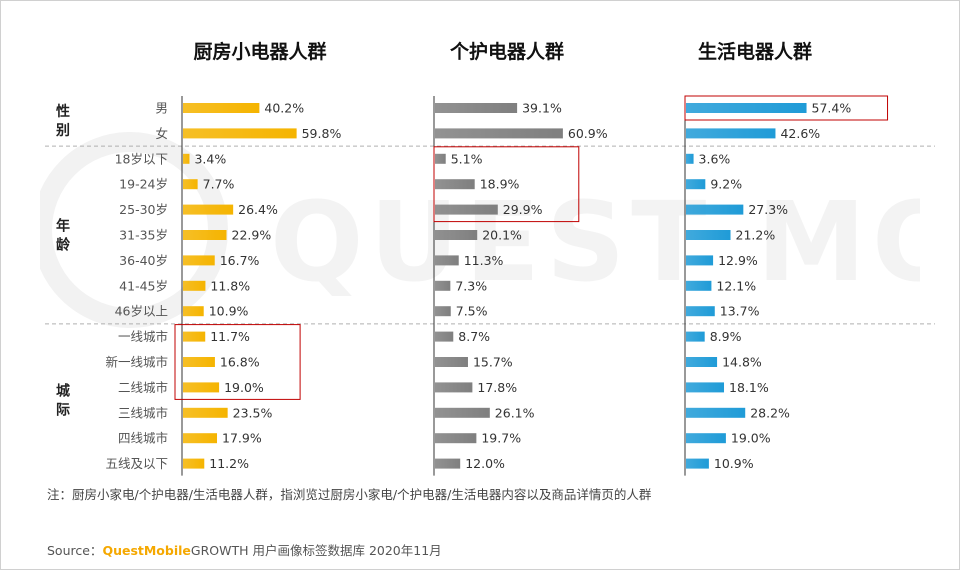 This screenshot has width=960, height=570. What do you see at coordinates (143, 387) in the screenshot?
I see `category-label: 二线城市` at bounding box center [143, 387].